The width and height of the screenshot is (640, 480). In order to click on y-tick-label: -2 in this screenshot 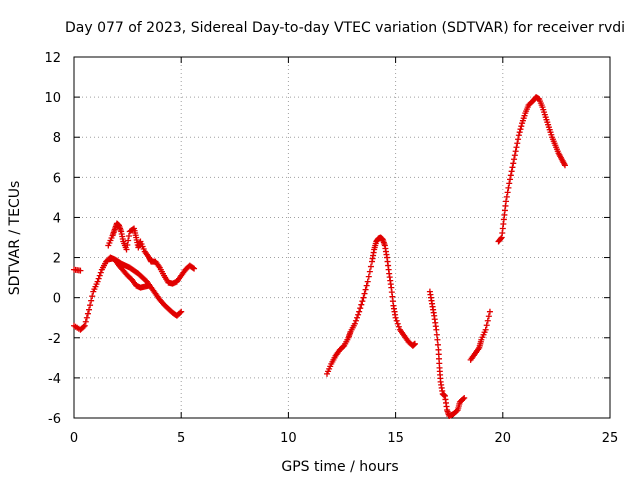, I will do `click(54, 339)`.